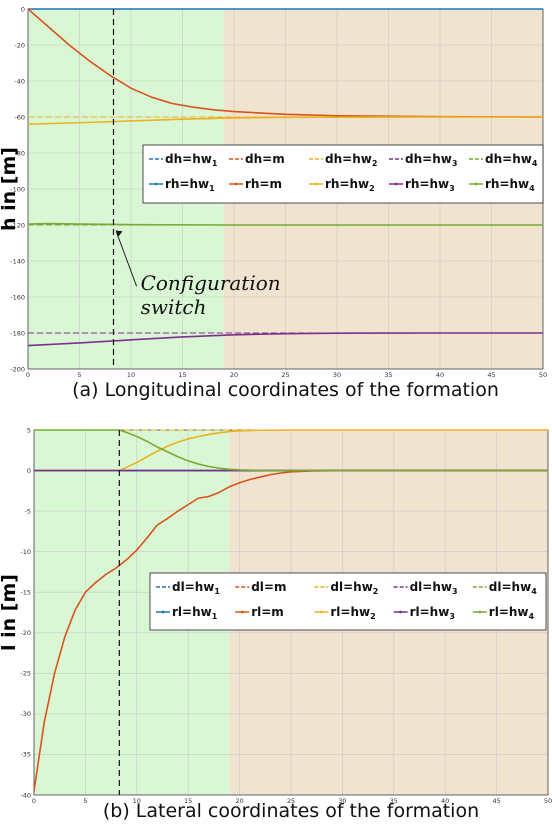  Describe the element at coordinates (291, 811) in the screenshot. I see `panel-caption: (b) Lateral coordinates of the formation` at that location.